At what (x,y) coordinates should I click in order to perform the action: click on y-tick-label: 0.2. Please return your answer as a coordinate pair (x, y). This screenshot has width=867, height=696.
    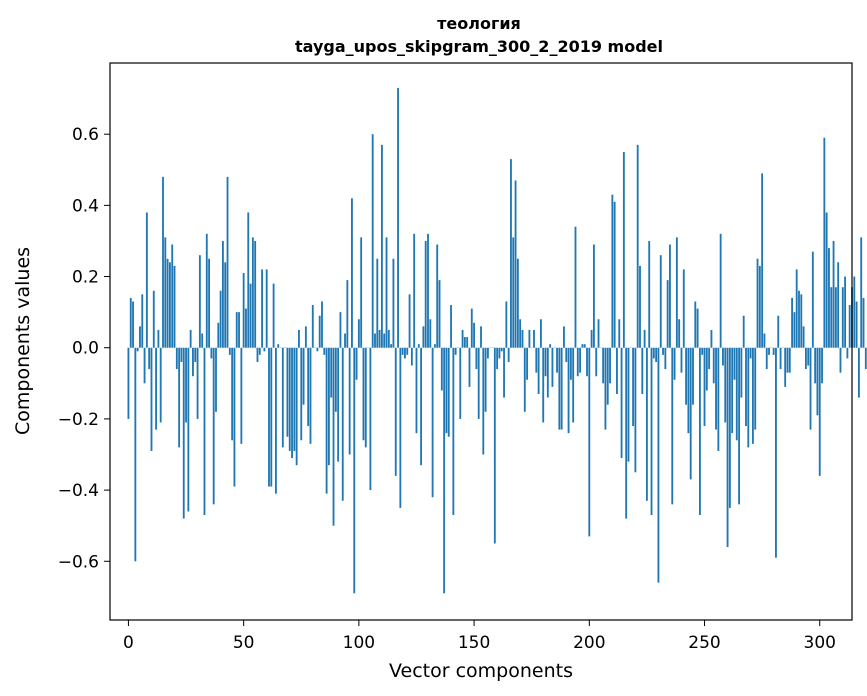
    Looking at the image, I should click on (85, 278).